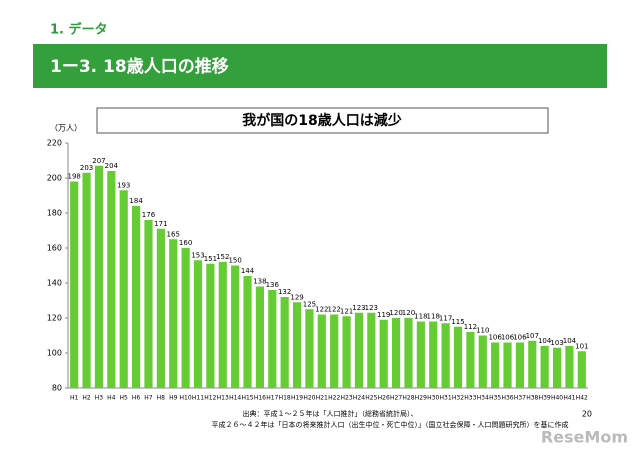 The height and width of the screenshot is (453, 640). I want to click on y-tick-label: 140, so click(54, 283).